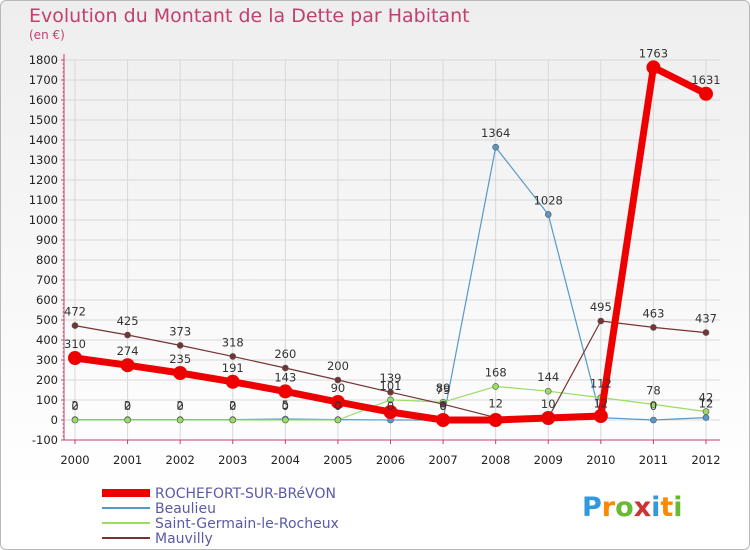 The width and height of the screenshot is (750, 550). Describe the element at coordinates (443, 390) in the screenshot. I see `data-label: 79` at that location.